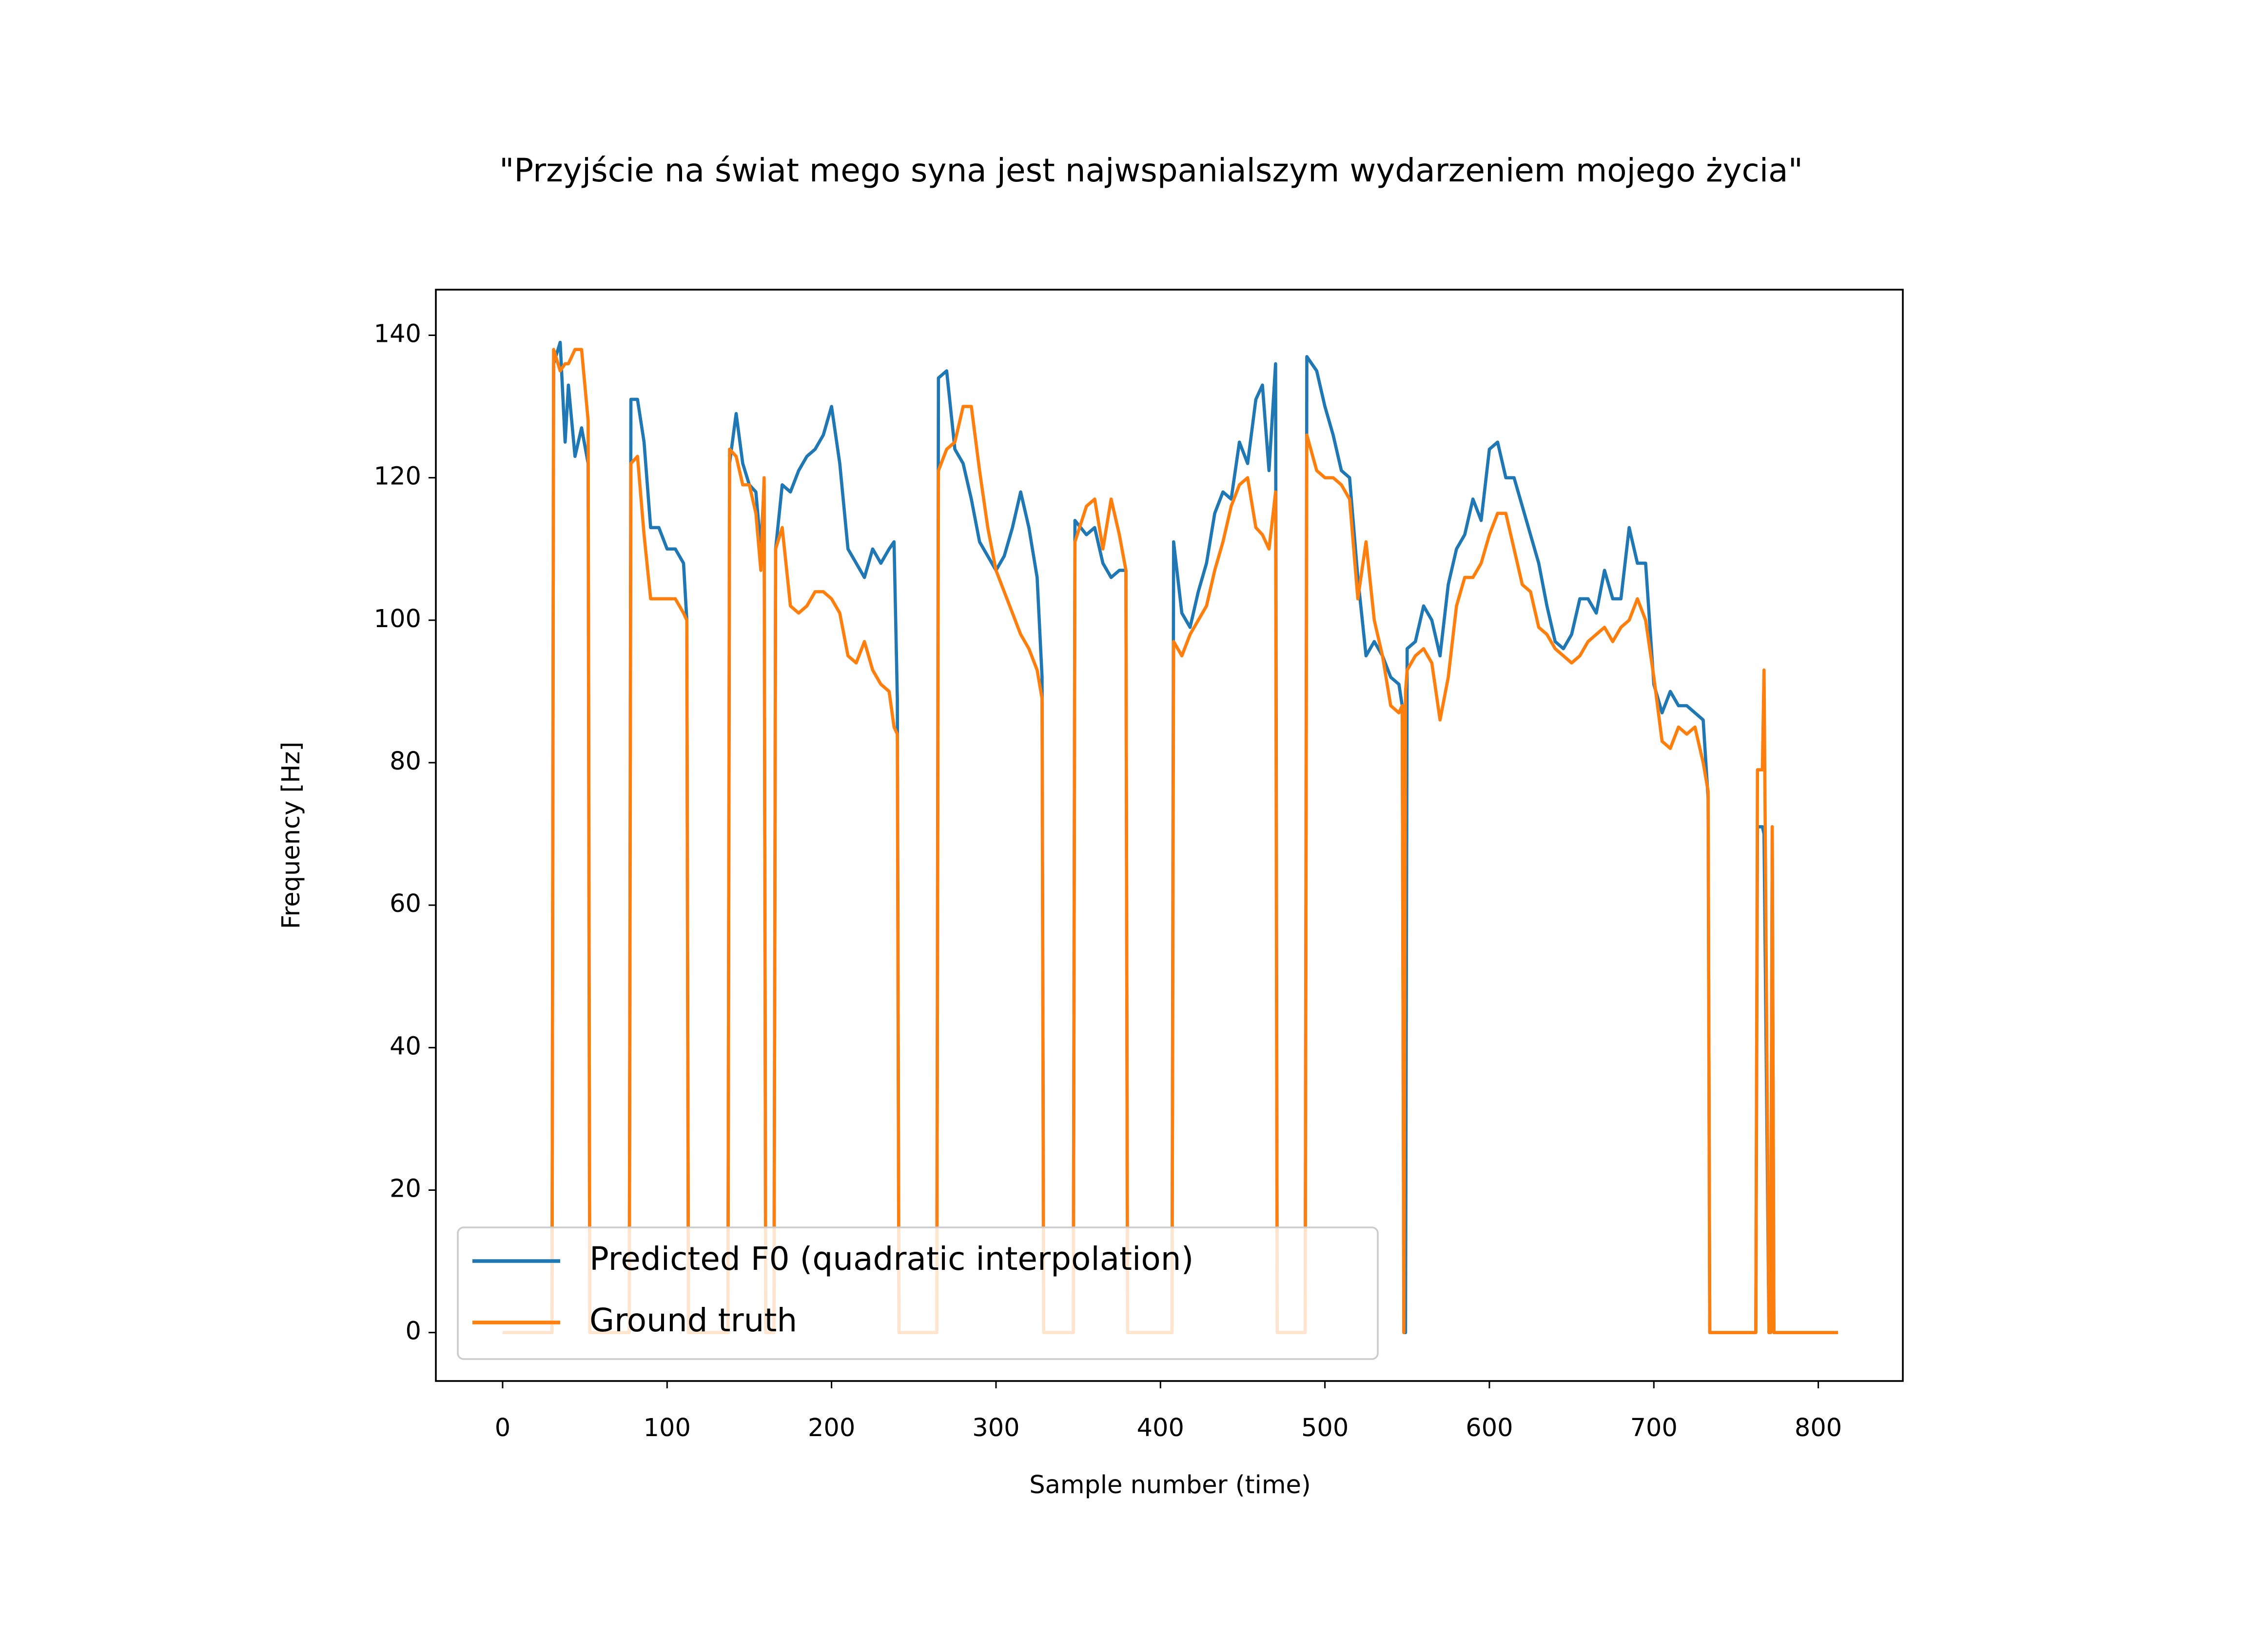 This screenshot has height=1638, width=2268. Describe the element at coordinates (1654, 1428) in the screenshot. I see `x-tick-label: 700` at that location.